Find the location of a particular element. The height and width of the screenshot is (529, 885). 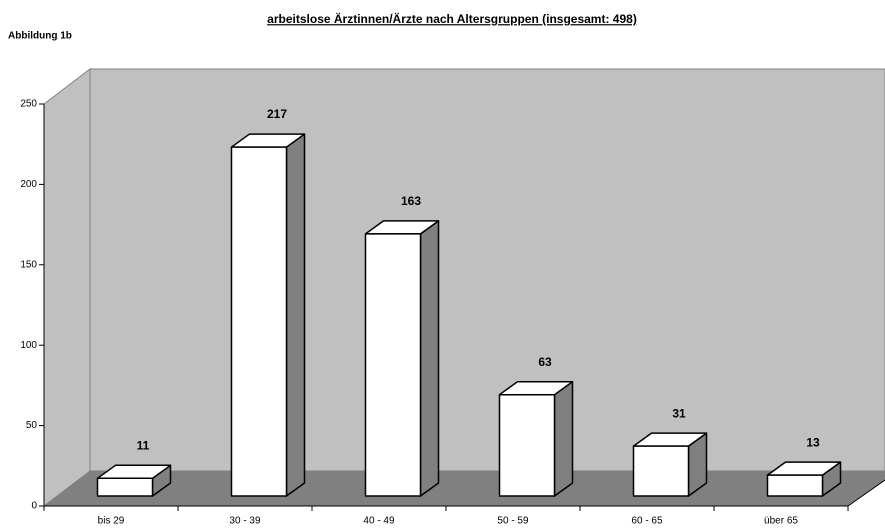

data-label: 217 is located at coordinates (277, 114).